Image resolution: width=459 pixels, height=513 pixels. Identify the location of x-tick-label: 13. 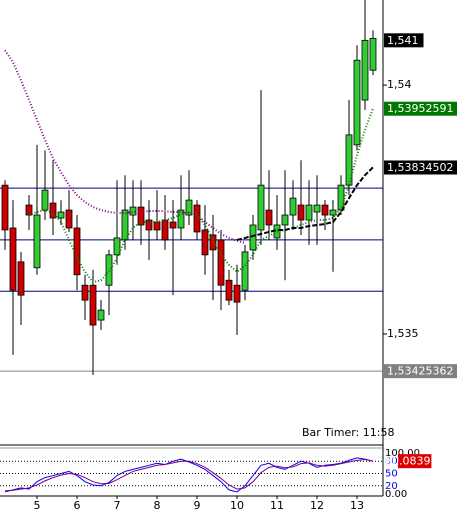
(357, 505).